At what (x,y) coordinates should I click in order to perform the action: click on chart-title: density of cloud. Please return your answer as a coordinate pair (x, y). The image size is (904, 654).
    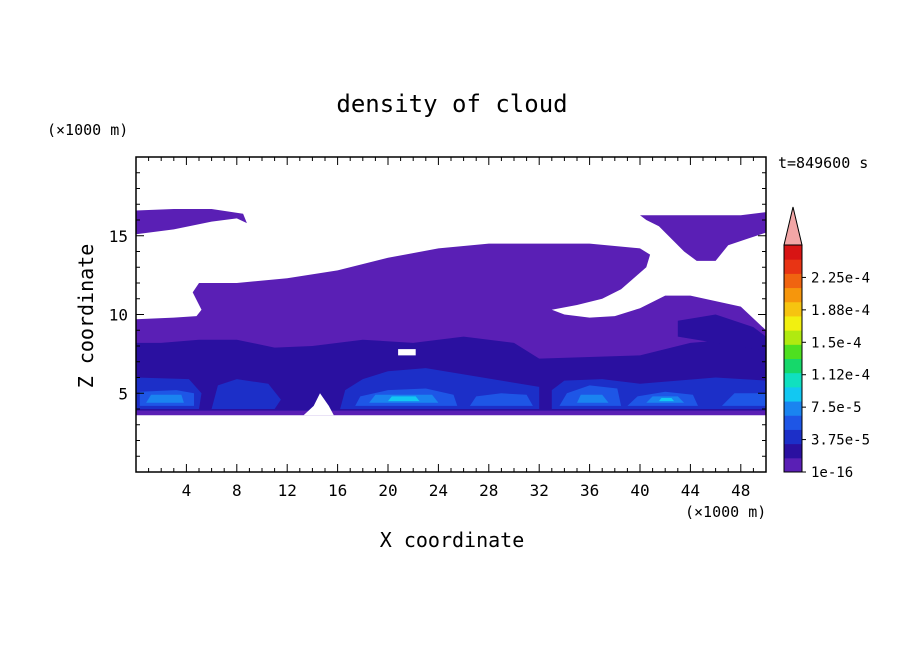
    Looking at the image, I should click on (451, 104).